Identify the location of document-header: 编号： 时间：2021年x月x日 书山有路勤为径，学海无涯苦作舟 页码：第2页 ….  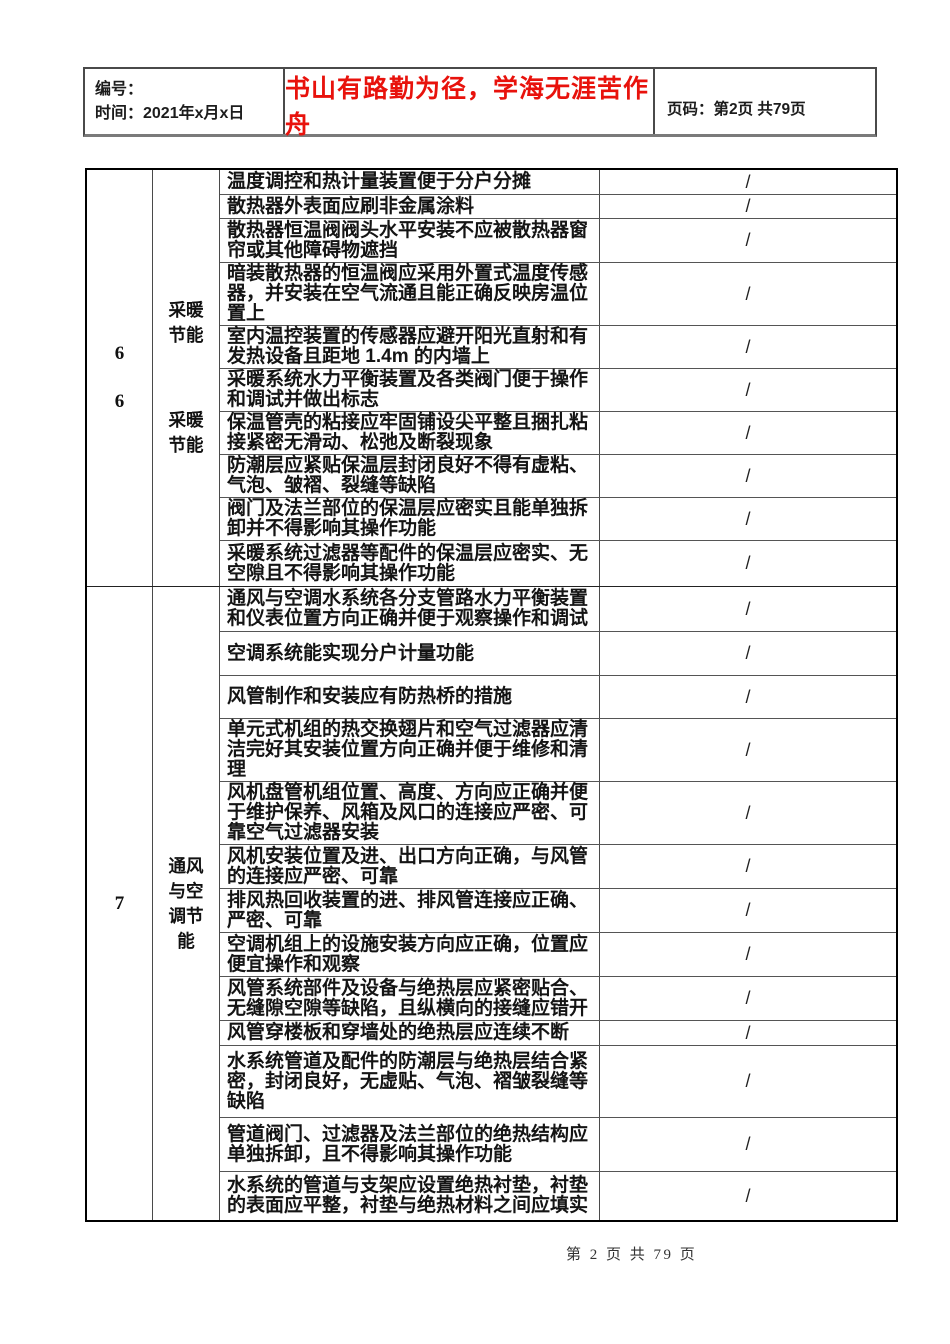
(480, 103).